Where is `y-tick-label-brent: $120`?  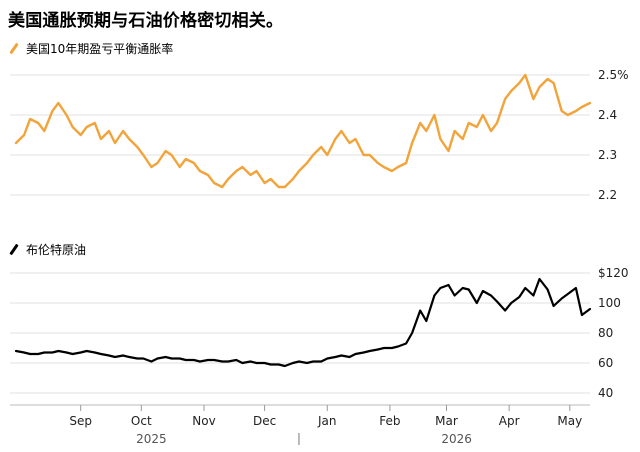
y-tick-label-brent: $120 is located at coordinates (613, 273).